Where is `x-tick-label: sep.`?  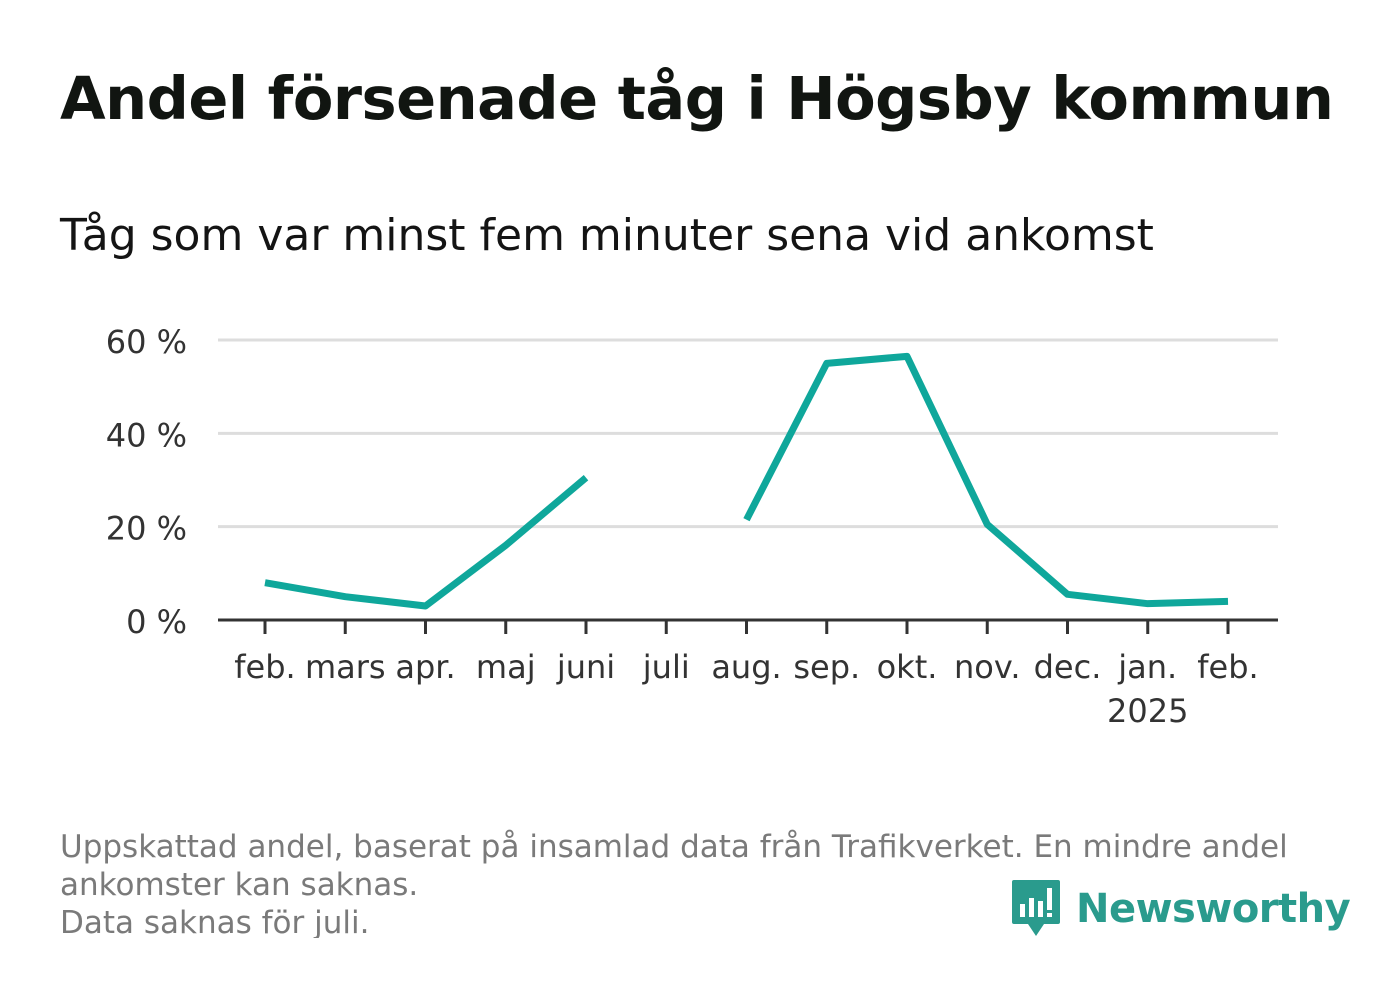
x-tick-label: sep. is located at coordinates (826, 667).